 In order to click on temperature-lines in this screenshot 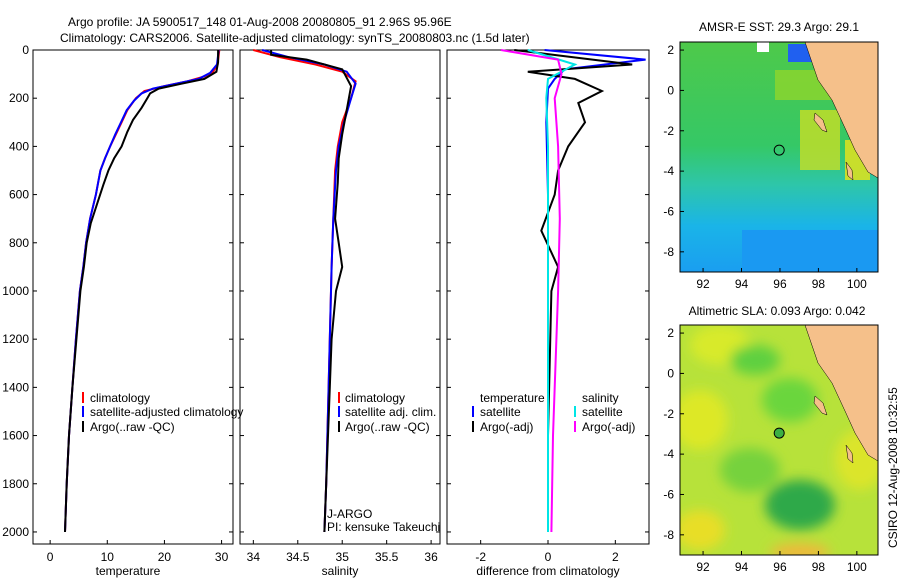, I will do `click(142, 291)`.